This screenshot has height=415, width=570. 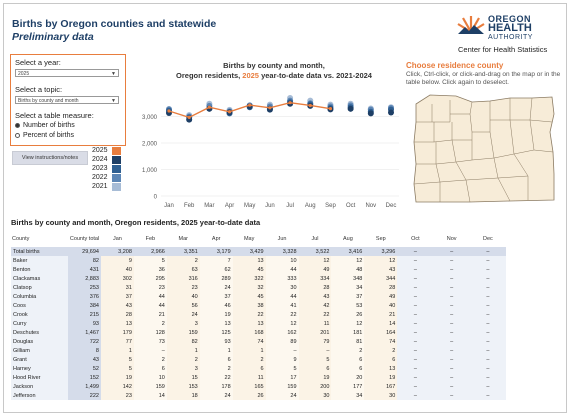 I want to click on table-row: Crook 215 28 21 24 19 22 22 22 26 21– – –, so click(x=258, y=314).